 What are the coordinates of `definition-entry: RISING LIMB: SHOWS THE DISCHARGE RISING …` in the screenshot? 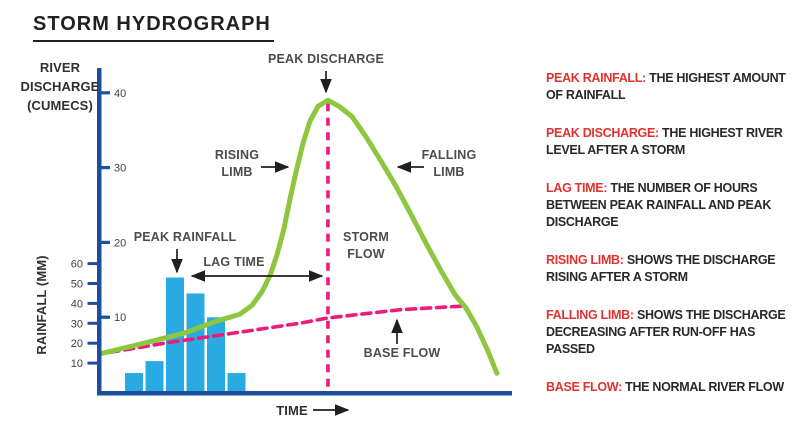 It's located at (667, 269).